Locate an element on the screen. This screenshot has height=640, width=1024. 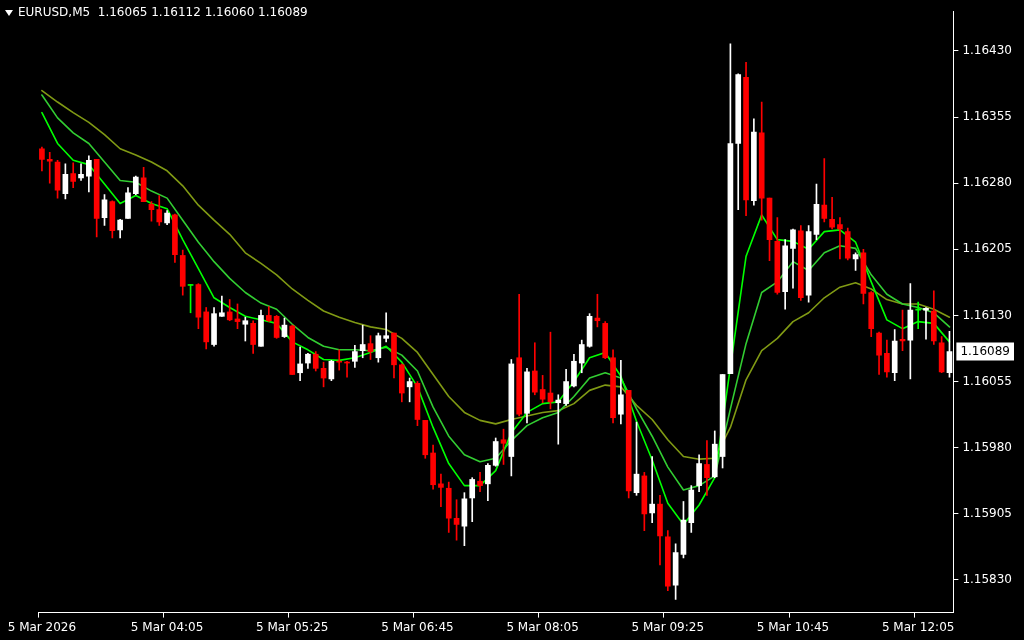
y-tick-label: 1.16205 is located at coordinates (987, 248).